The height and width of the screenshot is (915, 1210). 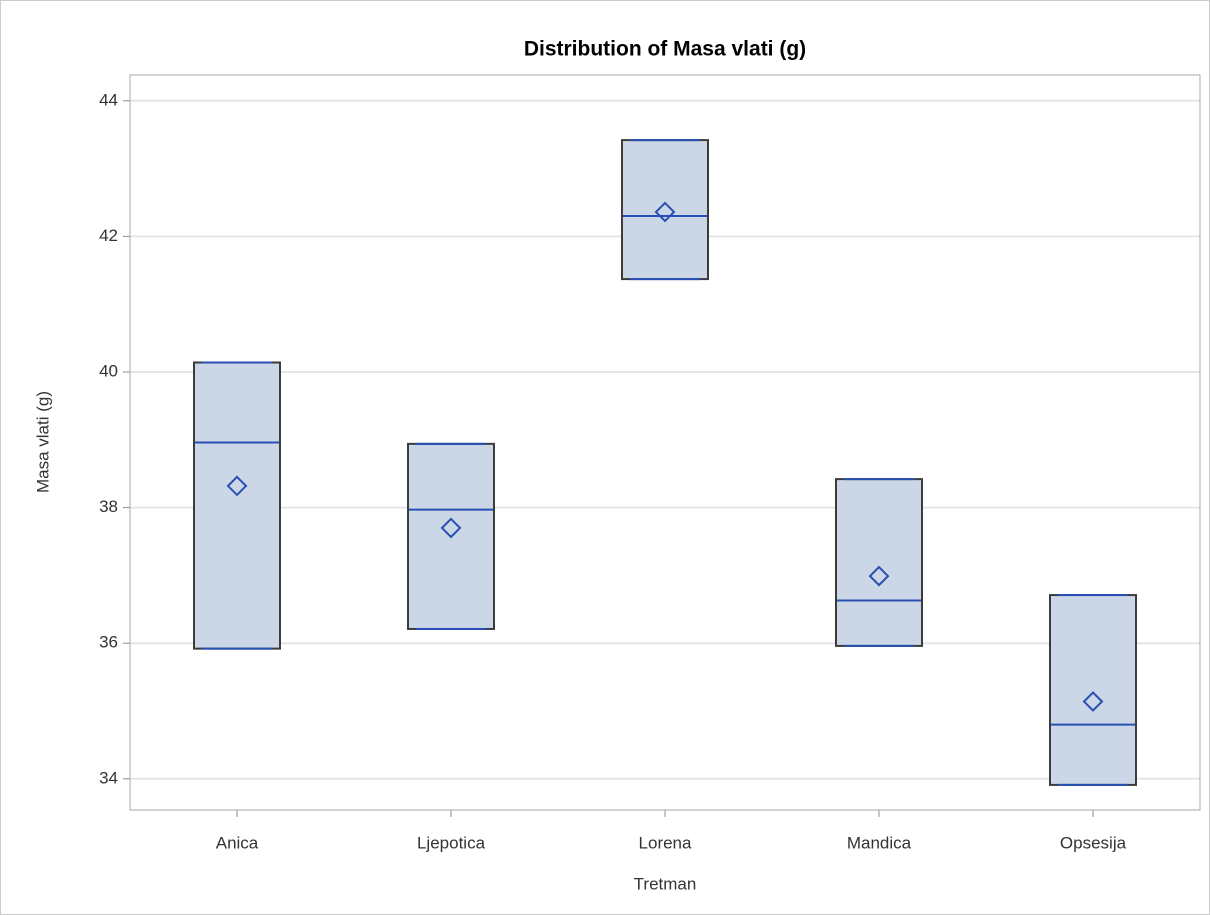 What do you see at coordinates (108, 777) in the screenshot?
I see `y-tick-label: 34` at bounding box center [108, 777].